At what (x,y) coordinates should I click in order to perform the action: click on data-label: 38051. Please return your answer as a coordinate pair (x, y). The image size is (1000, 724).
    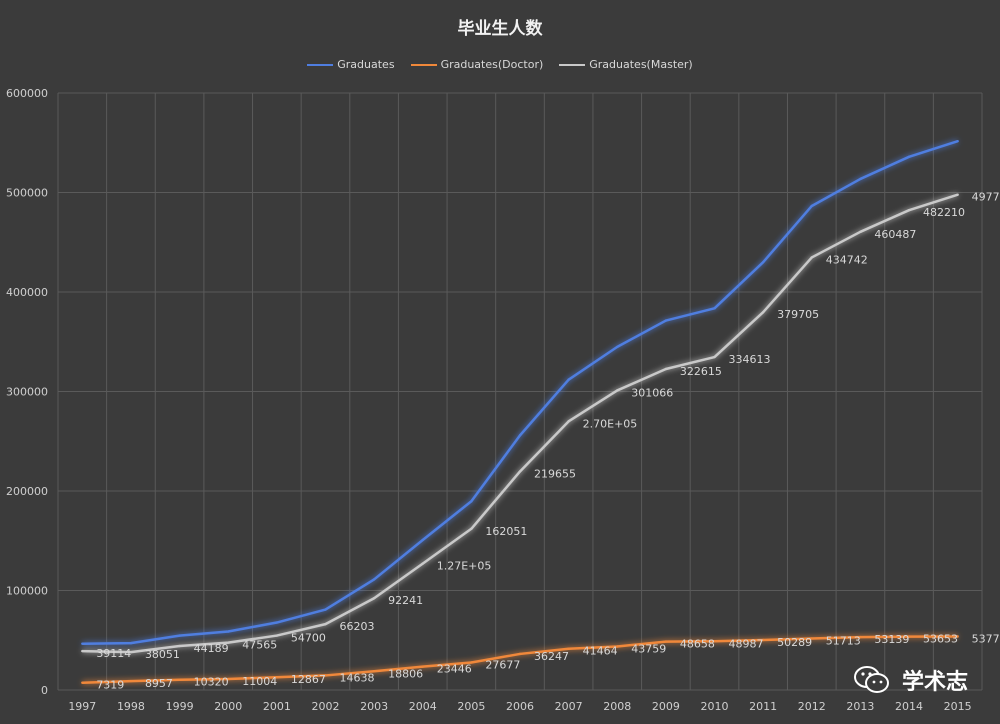
    Looking at the image, I should click on (162, 654).